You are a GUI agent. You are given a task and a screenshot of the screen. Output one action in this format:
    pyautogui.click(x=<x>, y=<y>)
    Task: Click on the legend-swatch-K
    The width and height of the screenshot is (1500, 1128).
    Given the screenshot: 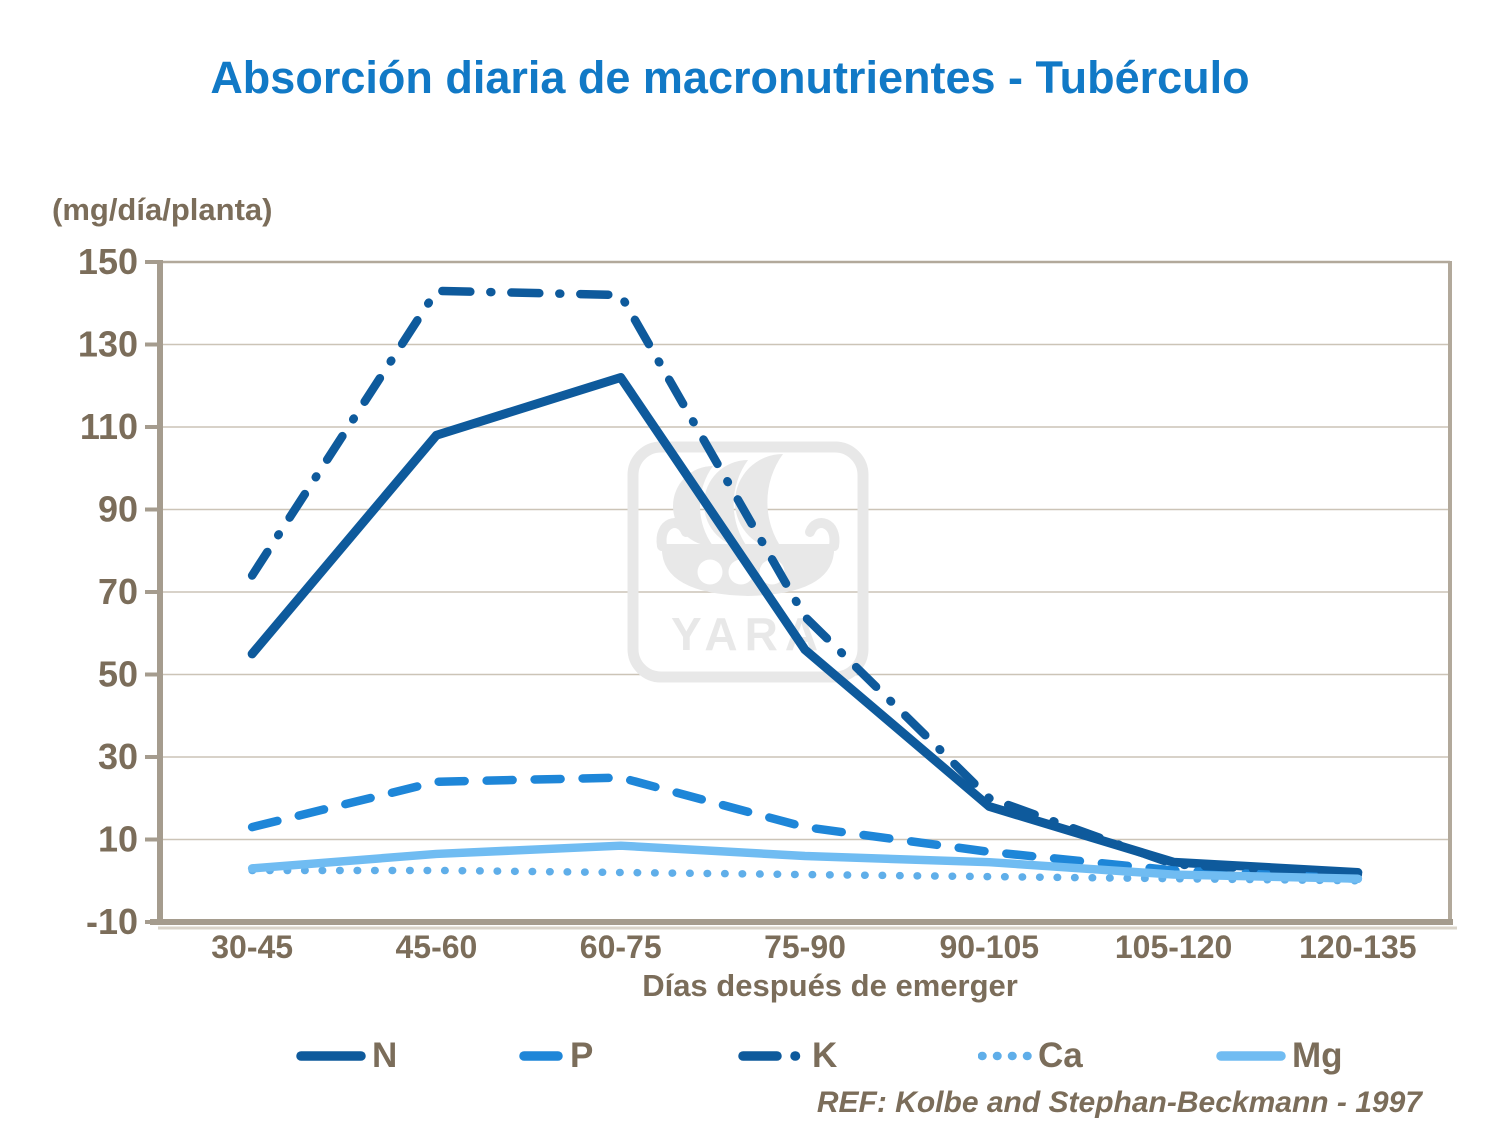 What is the action you would take?
    pyautogui.click(x=769, y=1056)
    